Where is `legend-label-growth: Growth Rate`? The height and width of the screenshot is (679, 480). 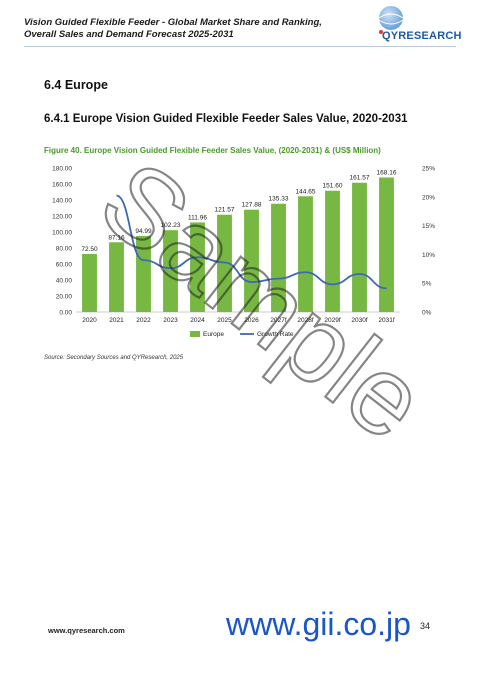
legend-label-growth: Growth Rate is located at coordinates (275, 334).